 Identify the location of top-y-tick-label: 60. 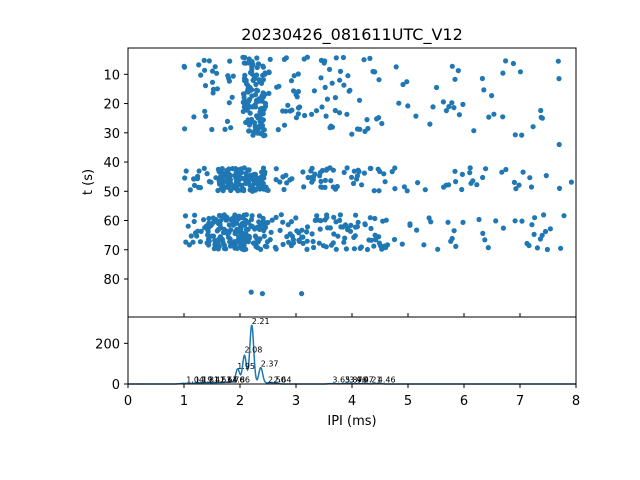
(111, 222).